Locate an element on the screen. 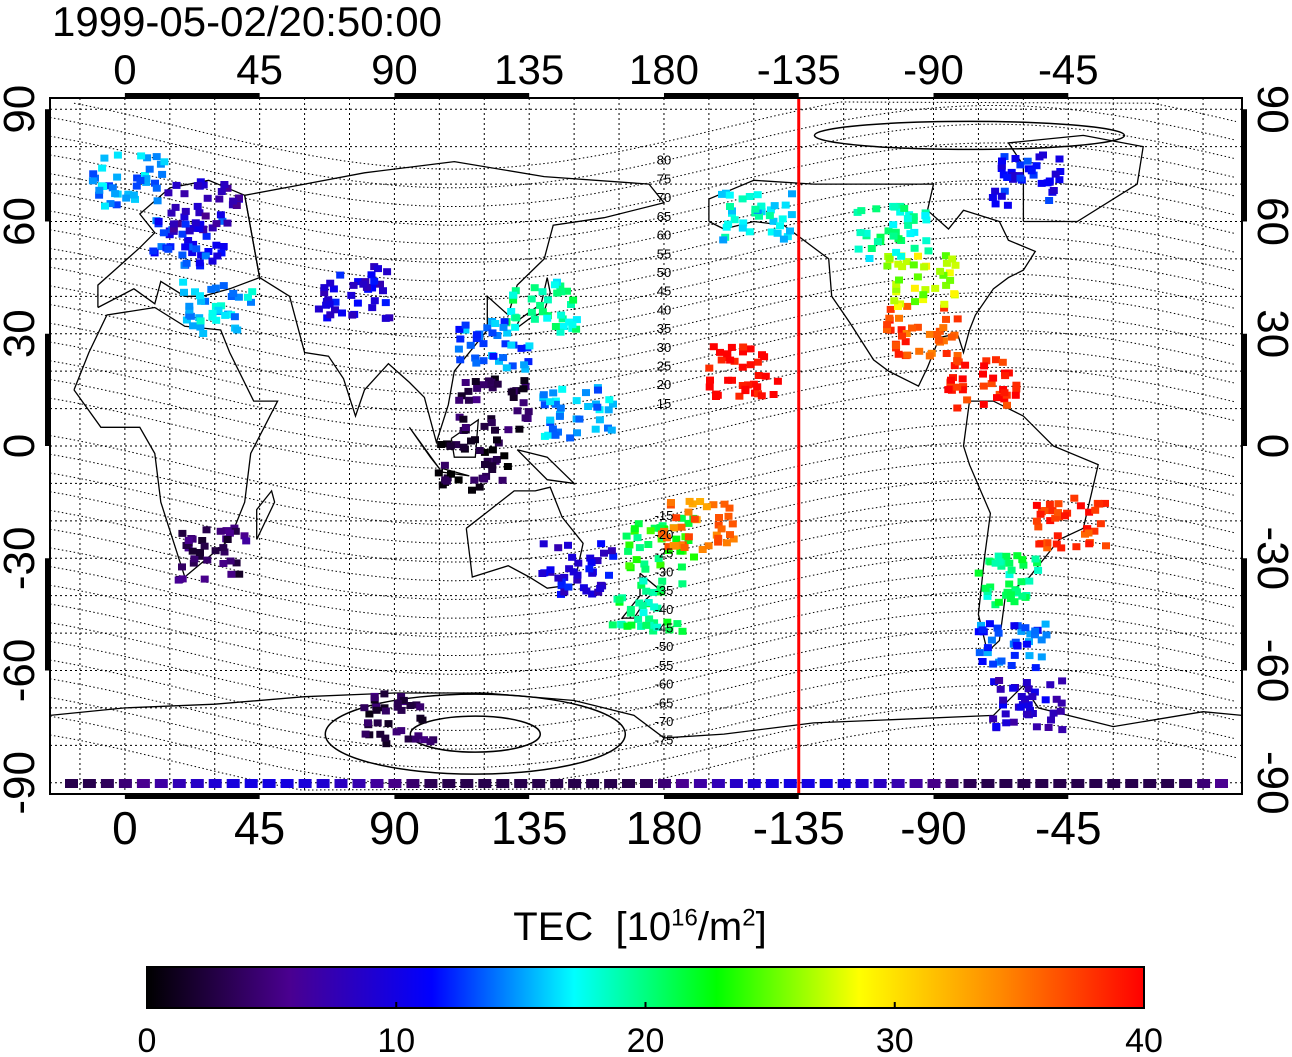 The width and height of the screenshot is (1292, 1057). contour-label: -20 is located at coordinates (664, 534).